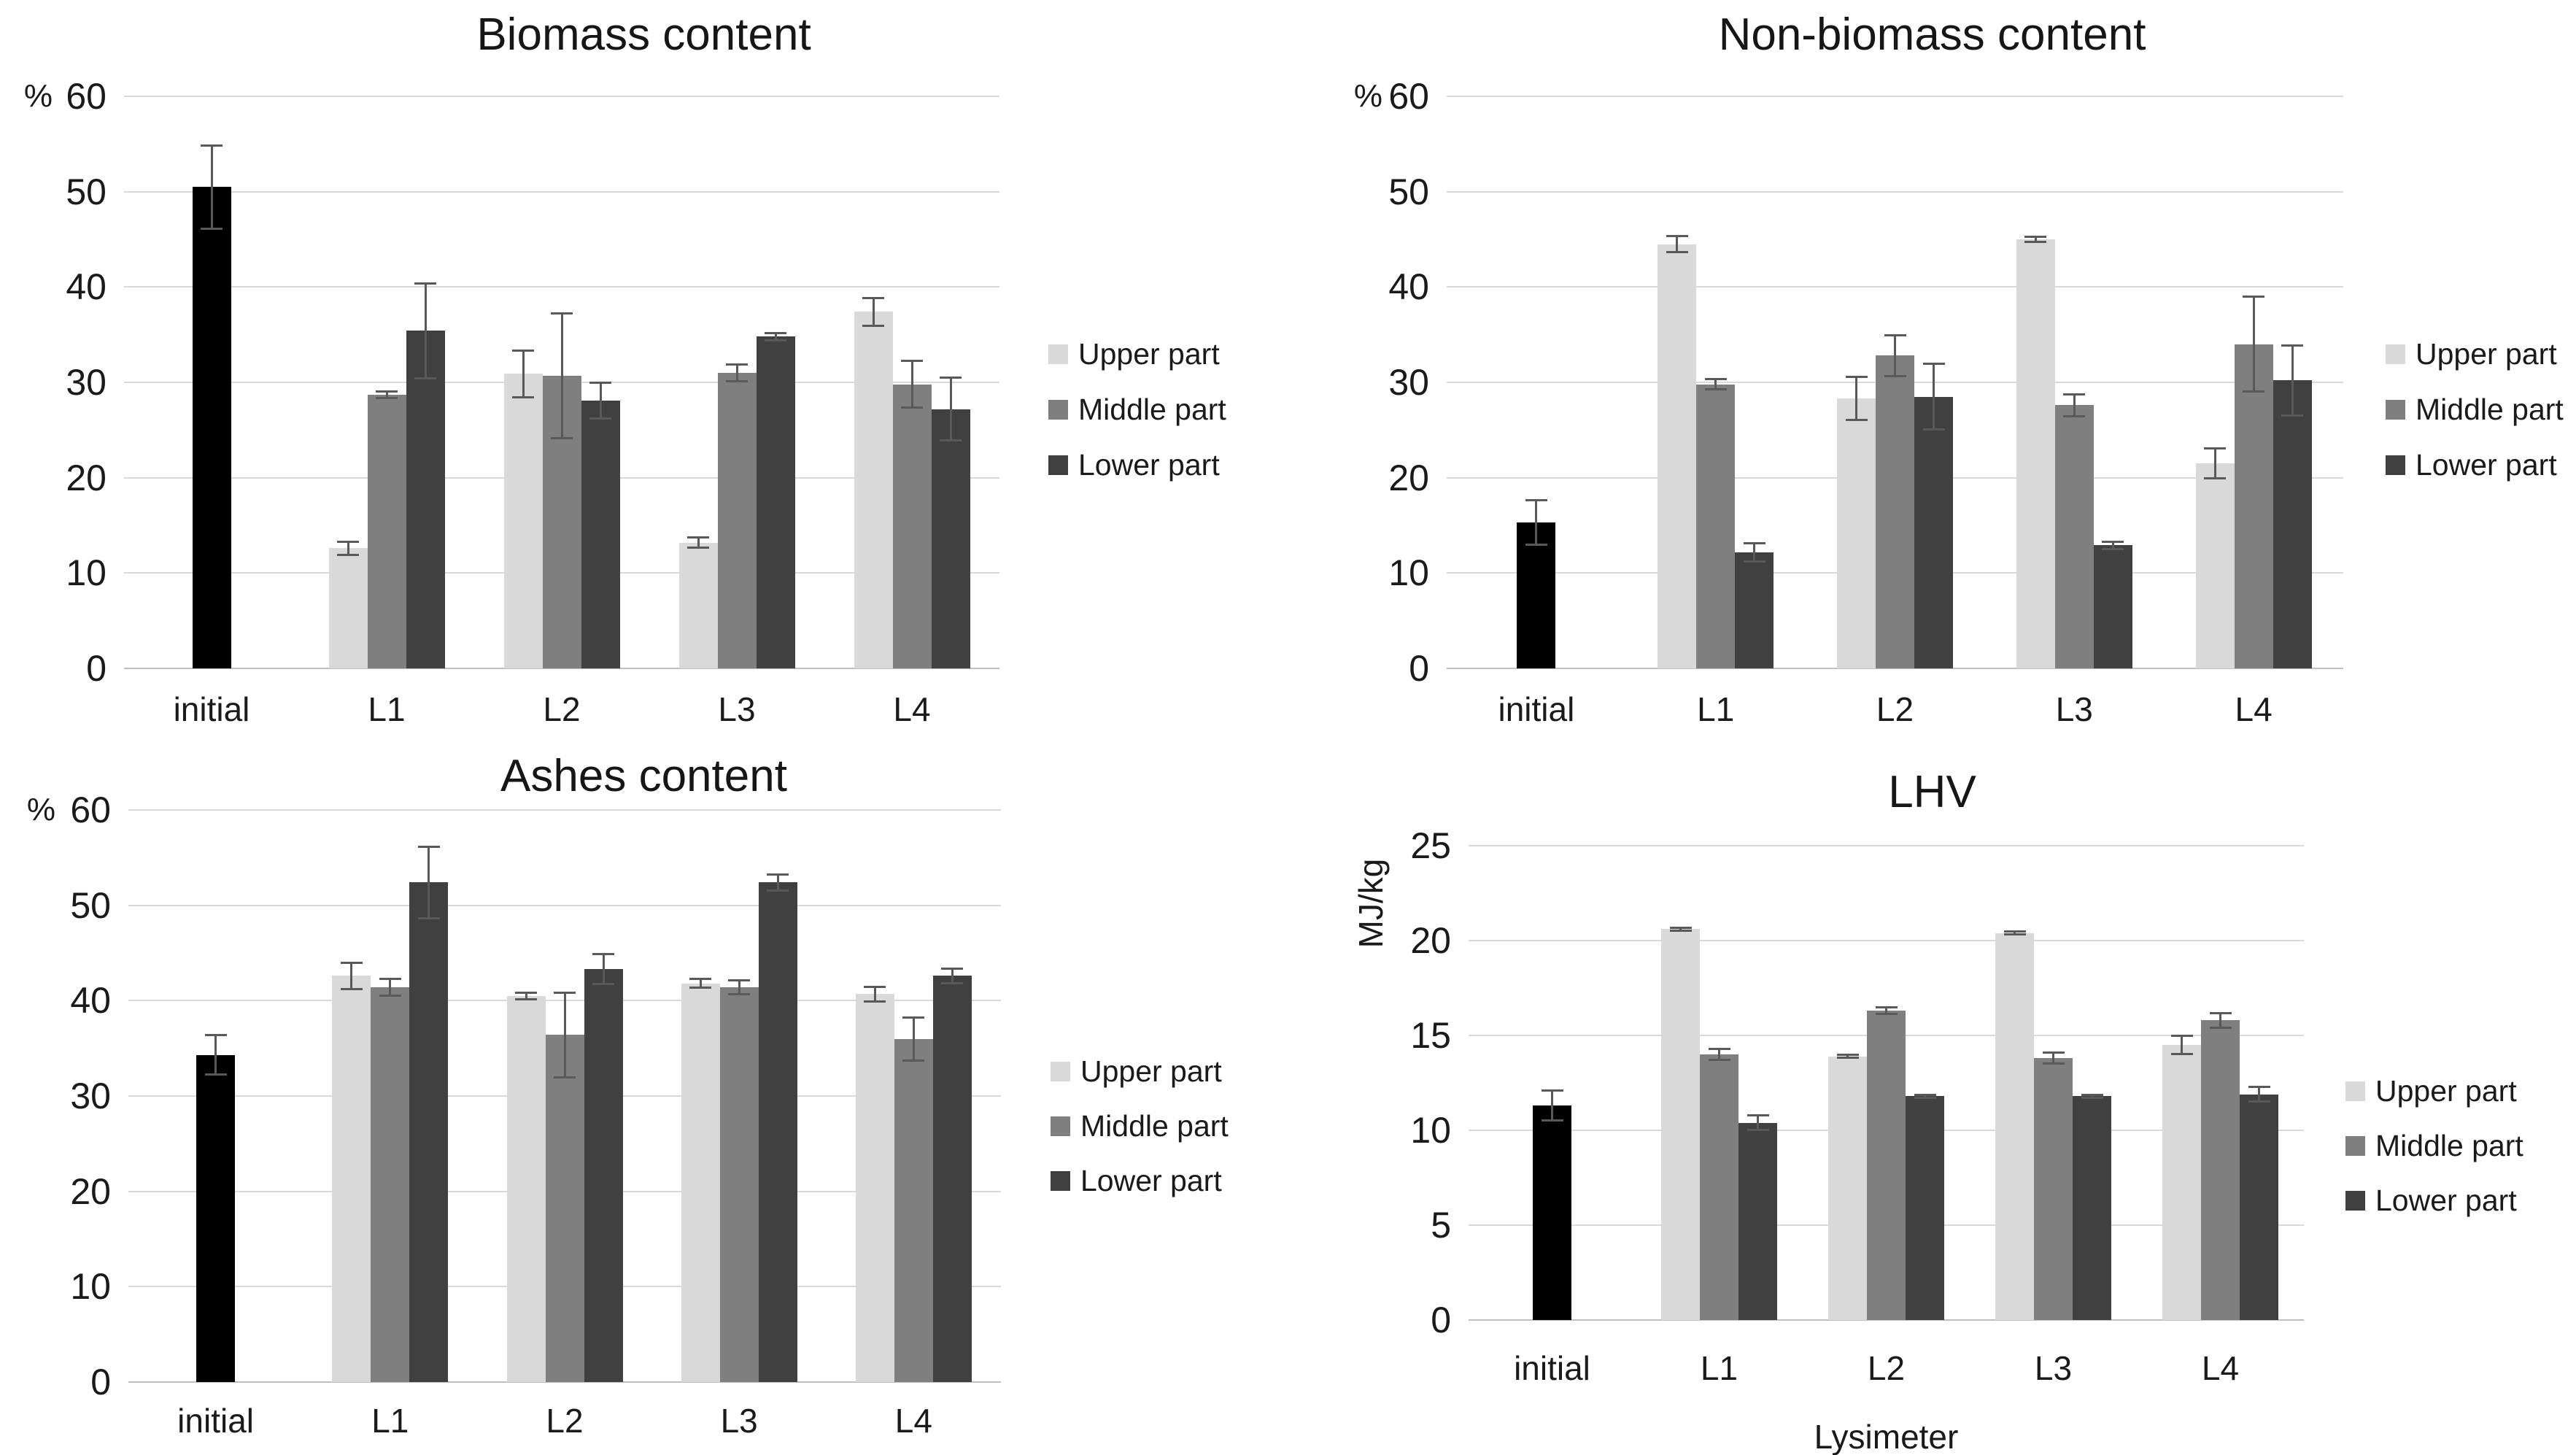  I want to click on bar-ashes-content-L3-upper-part, so click(700, 1182).